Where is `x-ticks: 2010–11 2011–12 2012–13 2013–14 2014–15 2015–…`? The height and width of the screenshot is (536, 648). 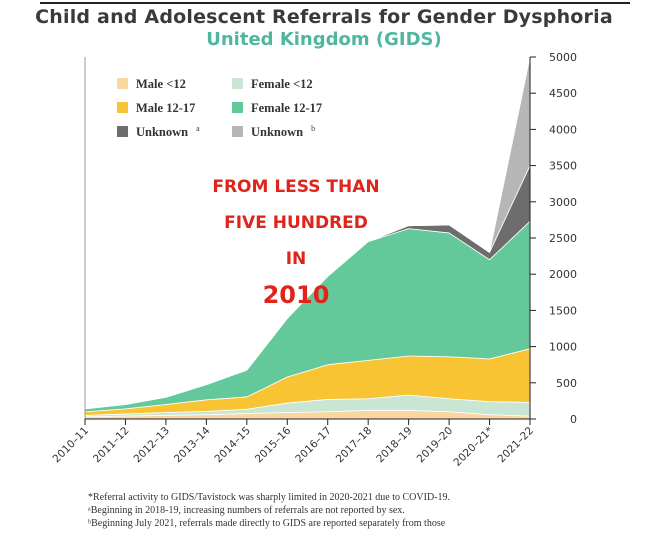 x-ticks: 2010–11 2011–12 2012–13 2013–14 2014–15 2015–… is located at coordinates (294, 444).